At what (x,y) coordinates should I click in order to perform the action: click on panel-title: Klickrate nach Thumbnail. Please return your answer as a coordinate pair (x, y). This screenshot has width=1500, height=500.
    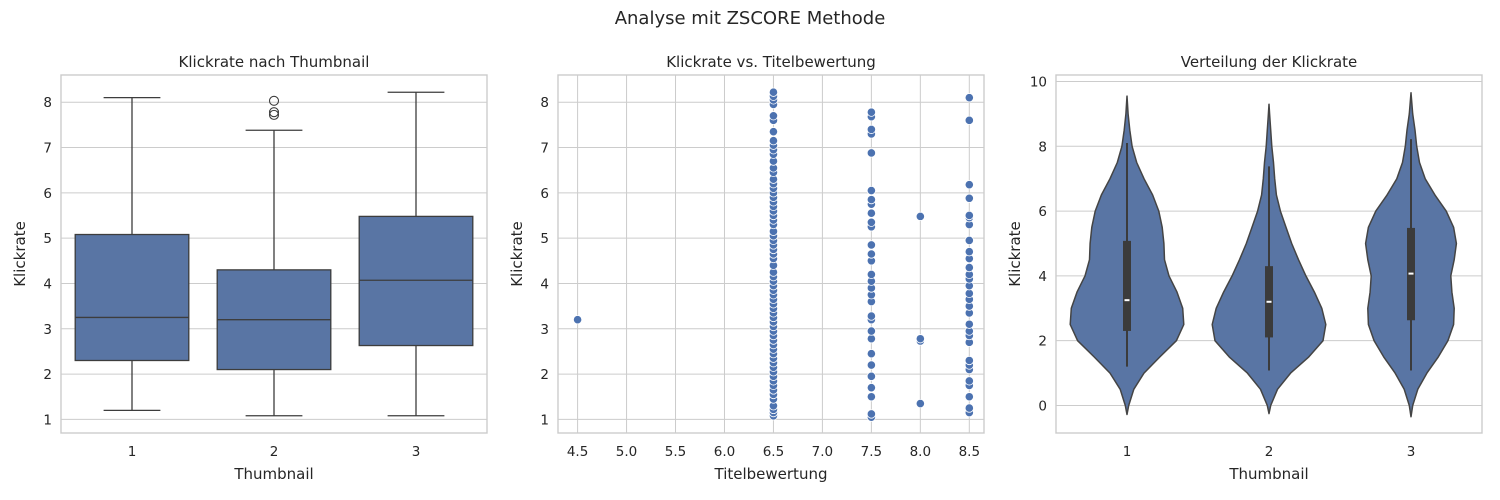
    Looking at the image, I should click on (274, 62).